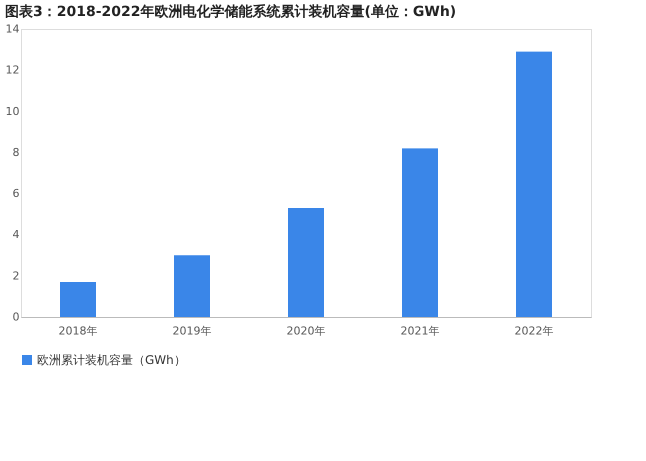 The image size is (646, 461). Describe the element at coordinates (16, 317) in the screenshot. I see `y-tick-label: 0` at that location.